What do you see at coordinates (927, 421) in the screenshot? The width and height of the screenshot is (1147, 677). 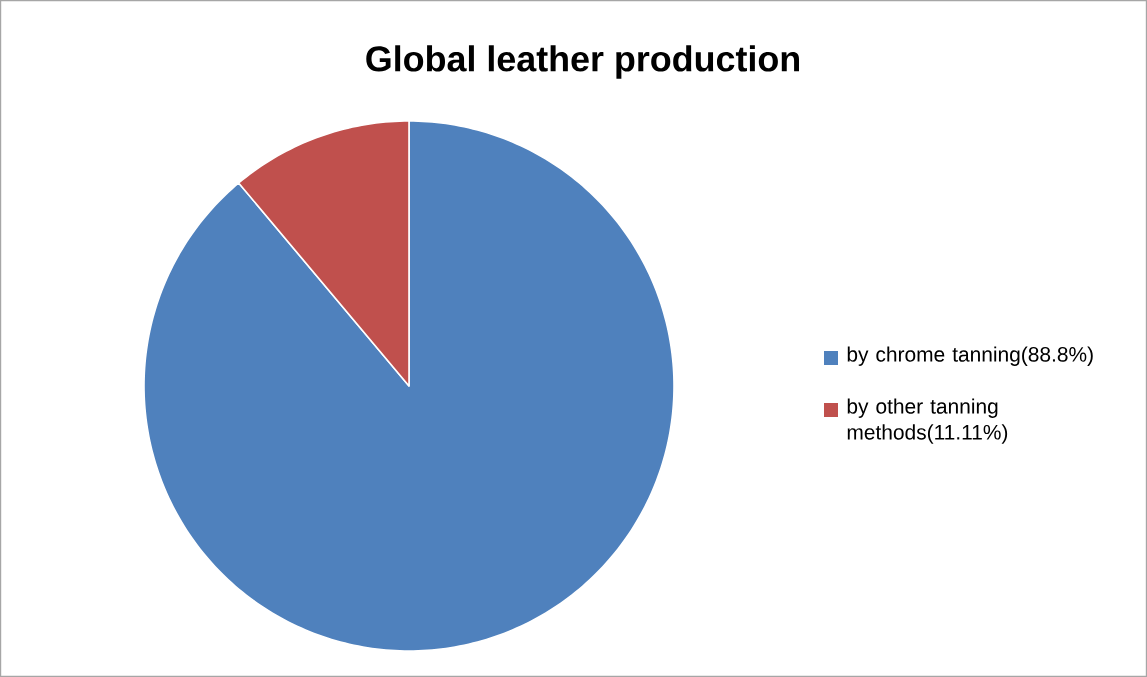 I see `legend-label: by other tanning methods(11.11%)` at bounding box center [927, 421].